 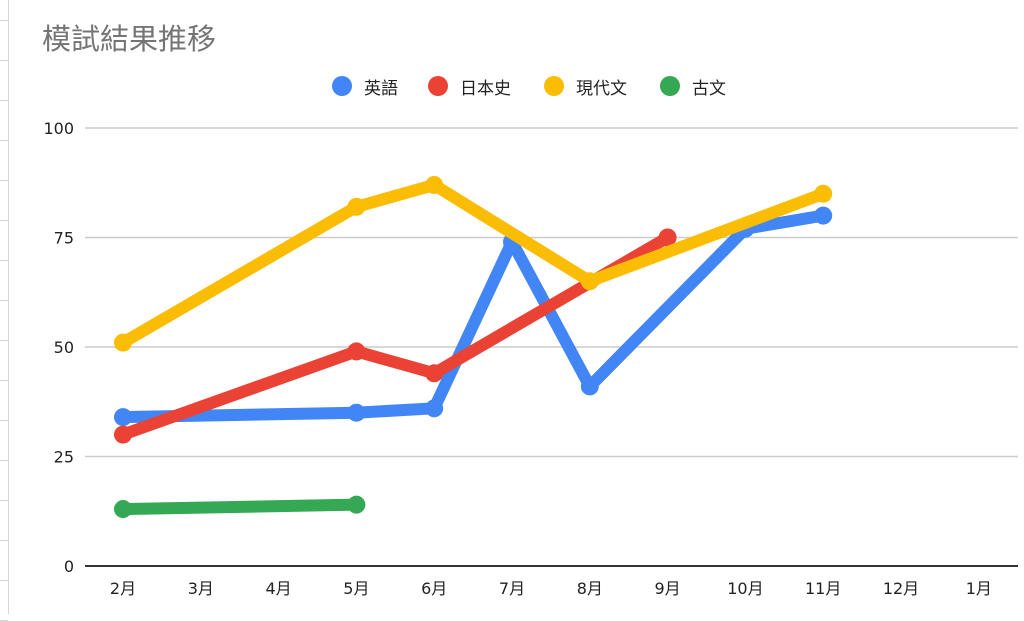 What do you see at coordinates (670, 86) in the screenshot?
I see `legend-marker-classical-japanese` at bounding box center [670, 86].